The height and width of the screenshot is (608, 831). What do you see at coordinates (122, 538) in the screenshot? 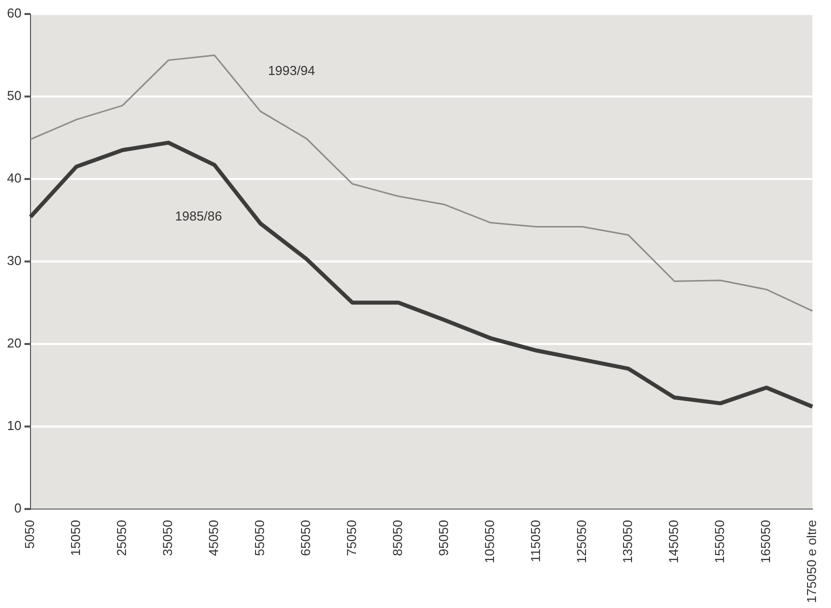
I see `x-tick-label: 25050` at bounding box center [122, 538].